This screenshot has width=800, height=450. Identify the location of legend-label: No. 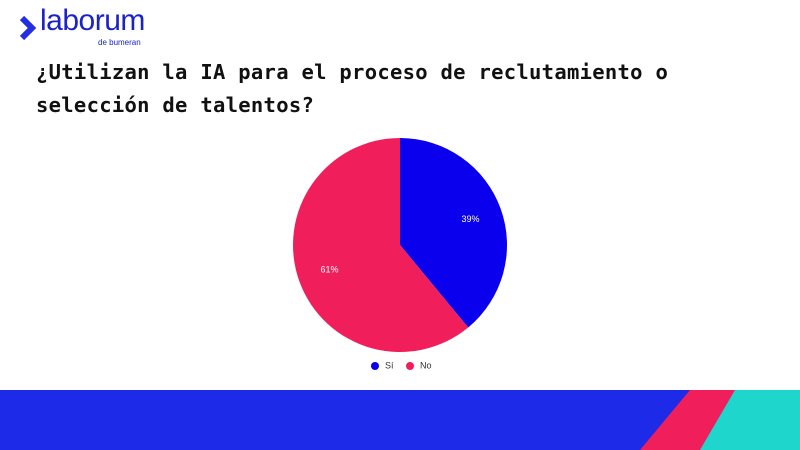
(426, 365).